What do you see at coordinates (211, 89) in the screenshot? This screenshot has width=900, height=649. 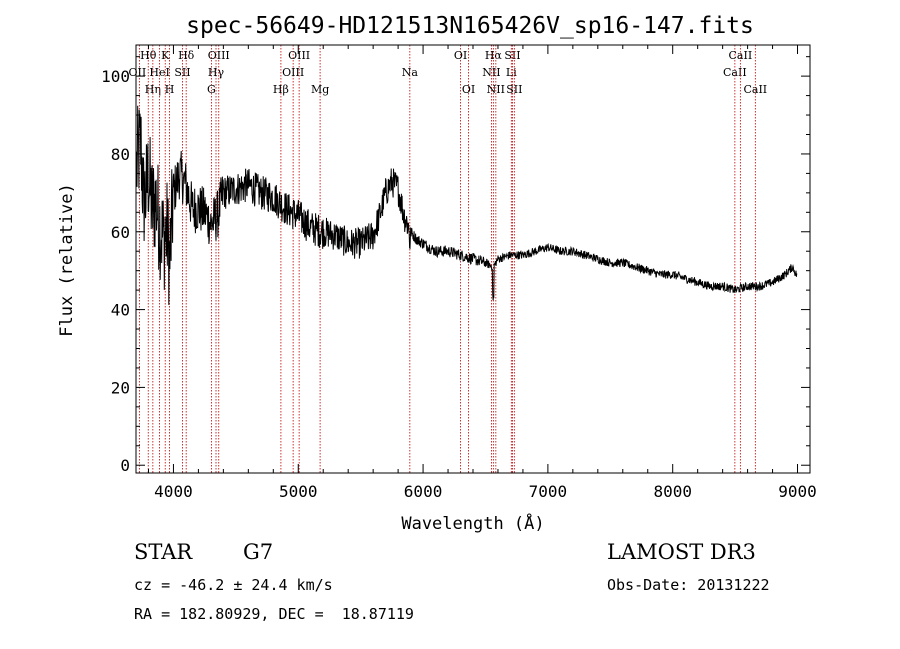 I see `spectral-line-label: G` at bounding box center [211, 89].